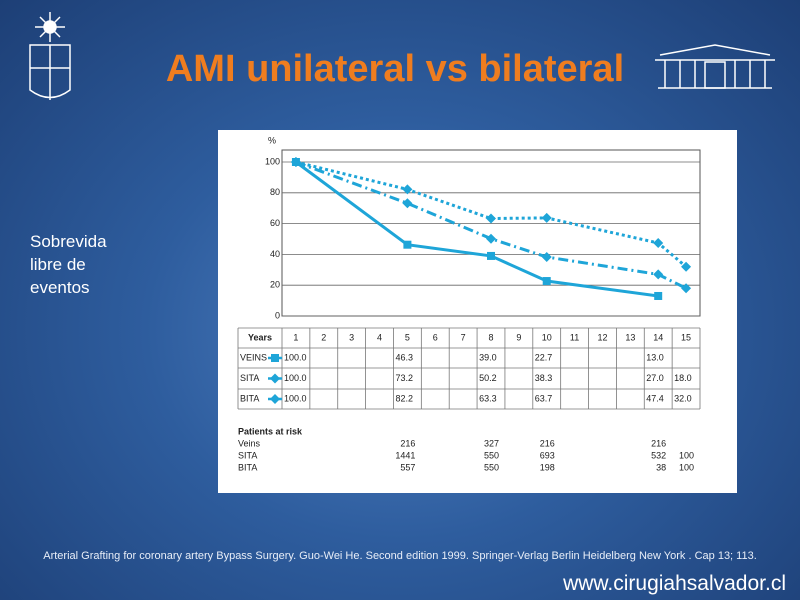 The image size is (800, 600). I want to click on y-tick-label: 40, so click(275, 254).